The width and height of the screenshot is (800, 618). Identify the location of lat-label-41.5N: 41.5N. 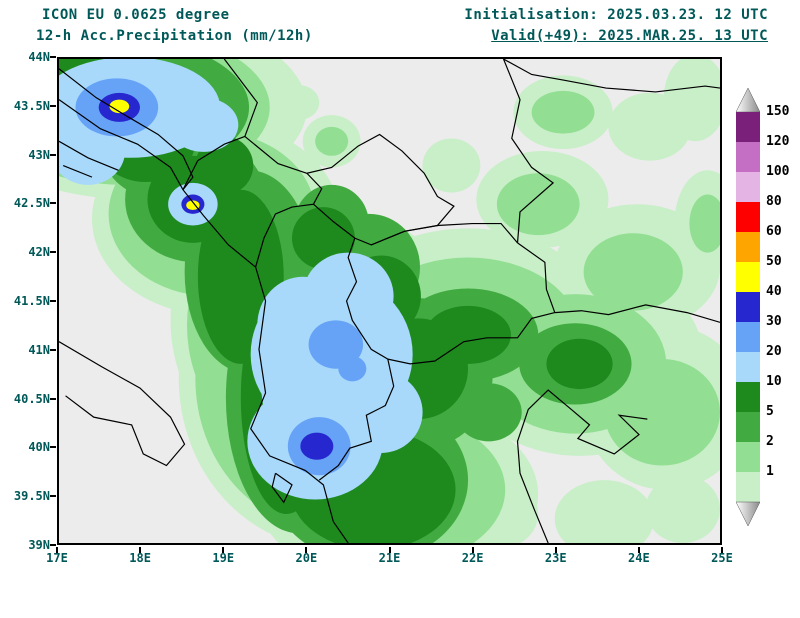
(31, 301).